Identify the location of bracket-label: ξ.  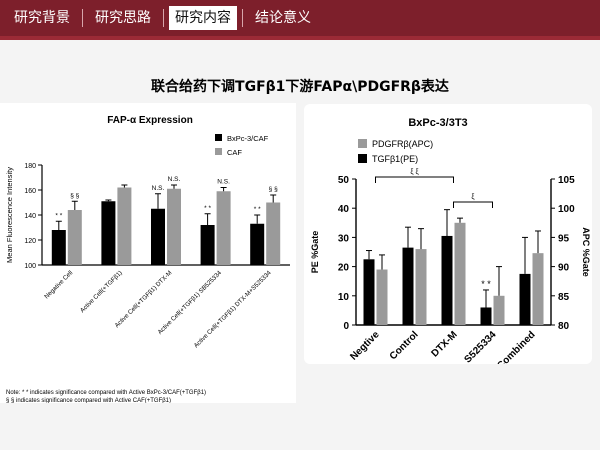
(472, 197).